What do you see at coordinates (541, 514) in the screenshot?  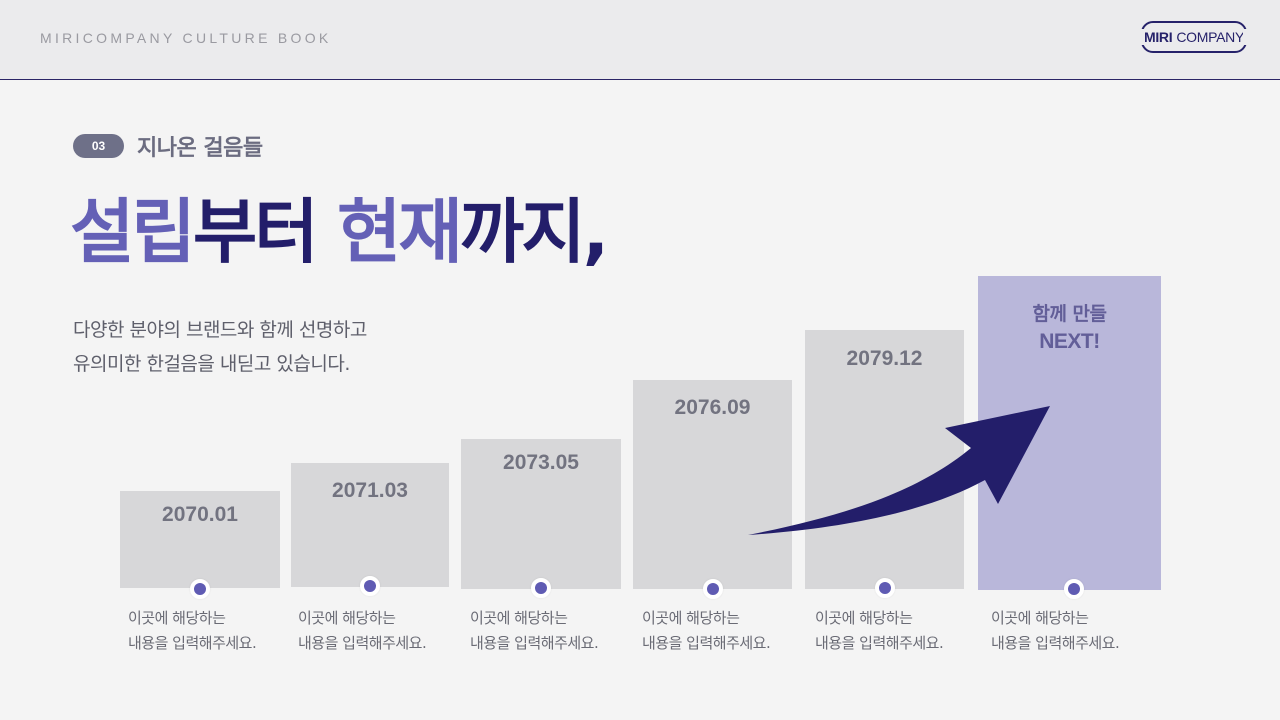 I see `timeline-bar-3: 2073.05` at bounding box center [541, 514].